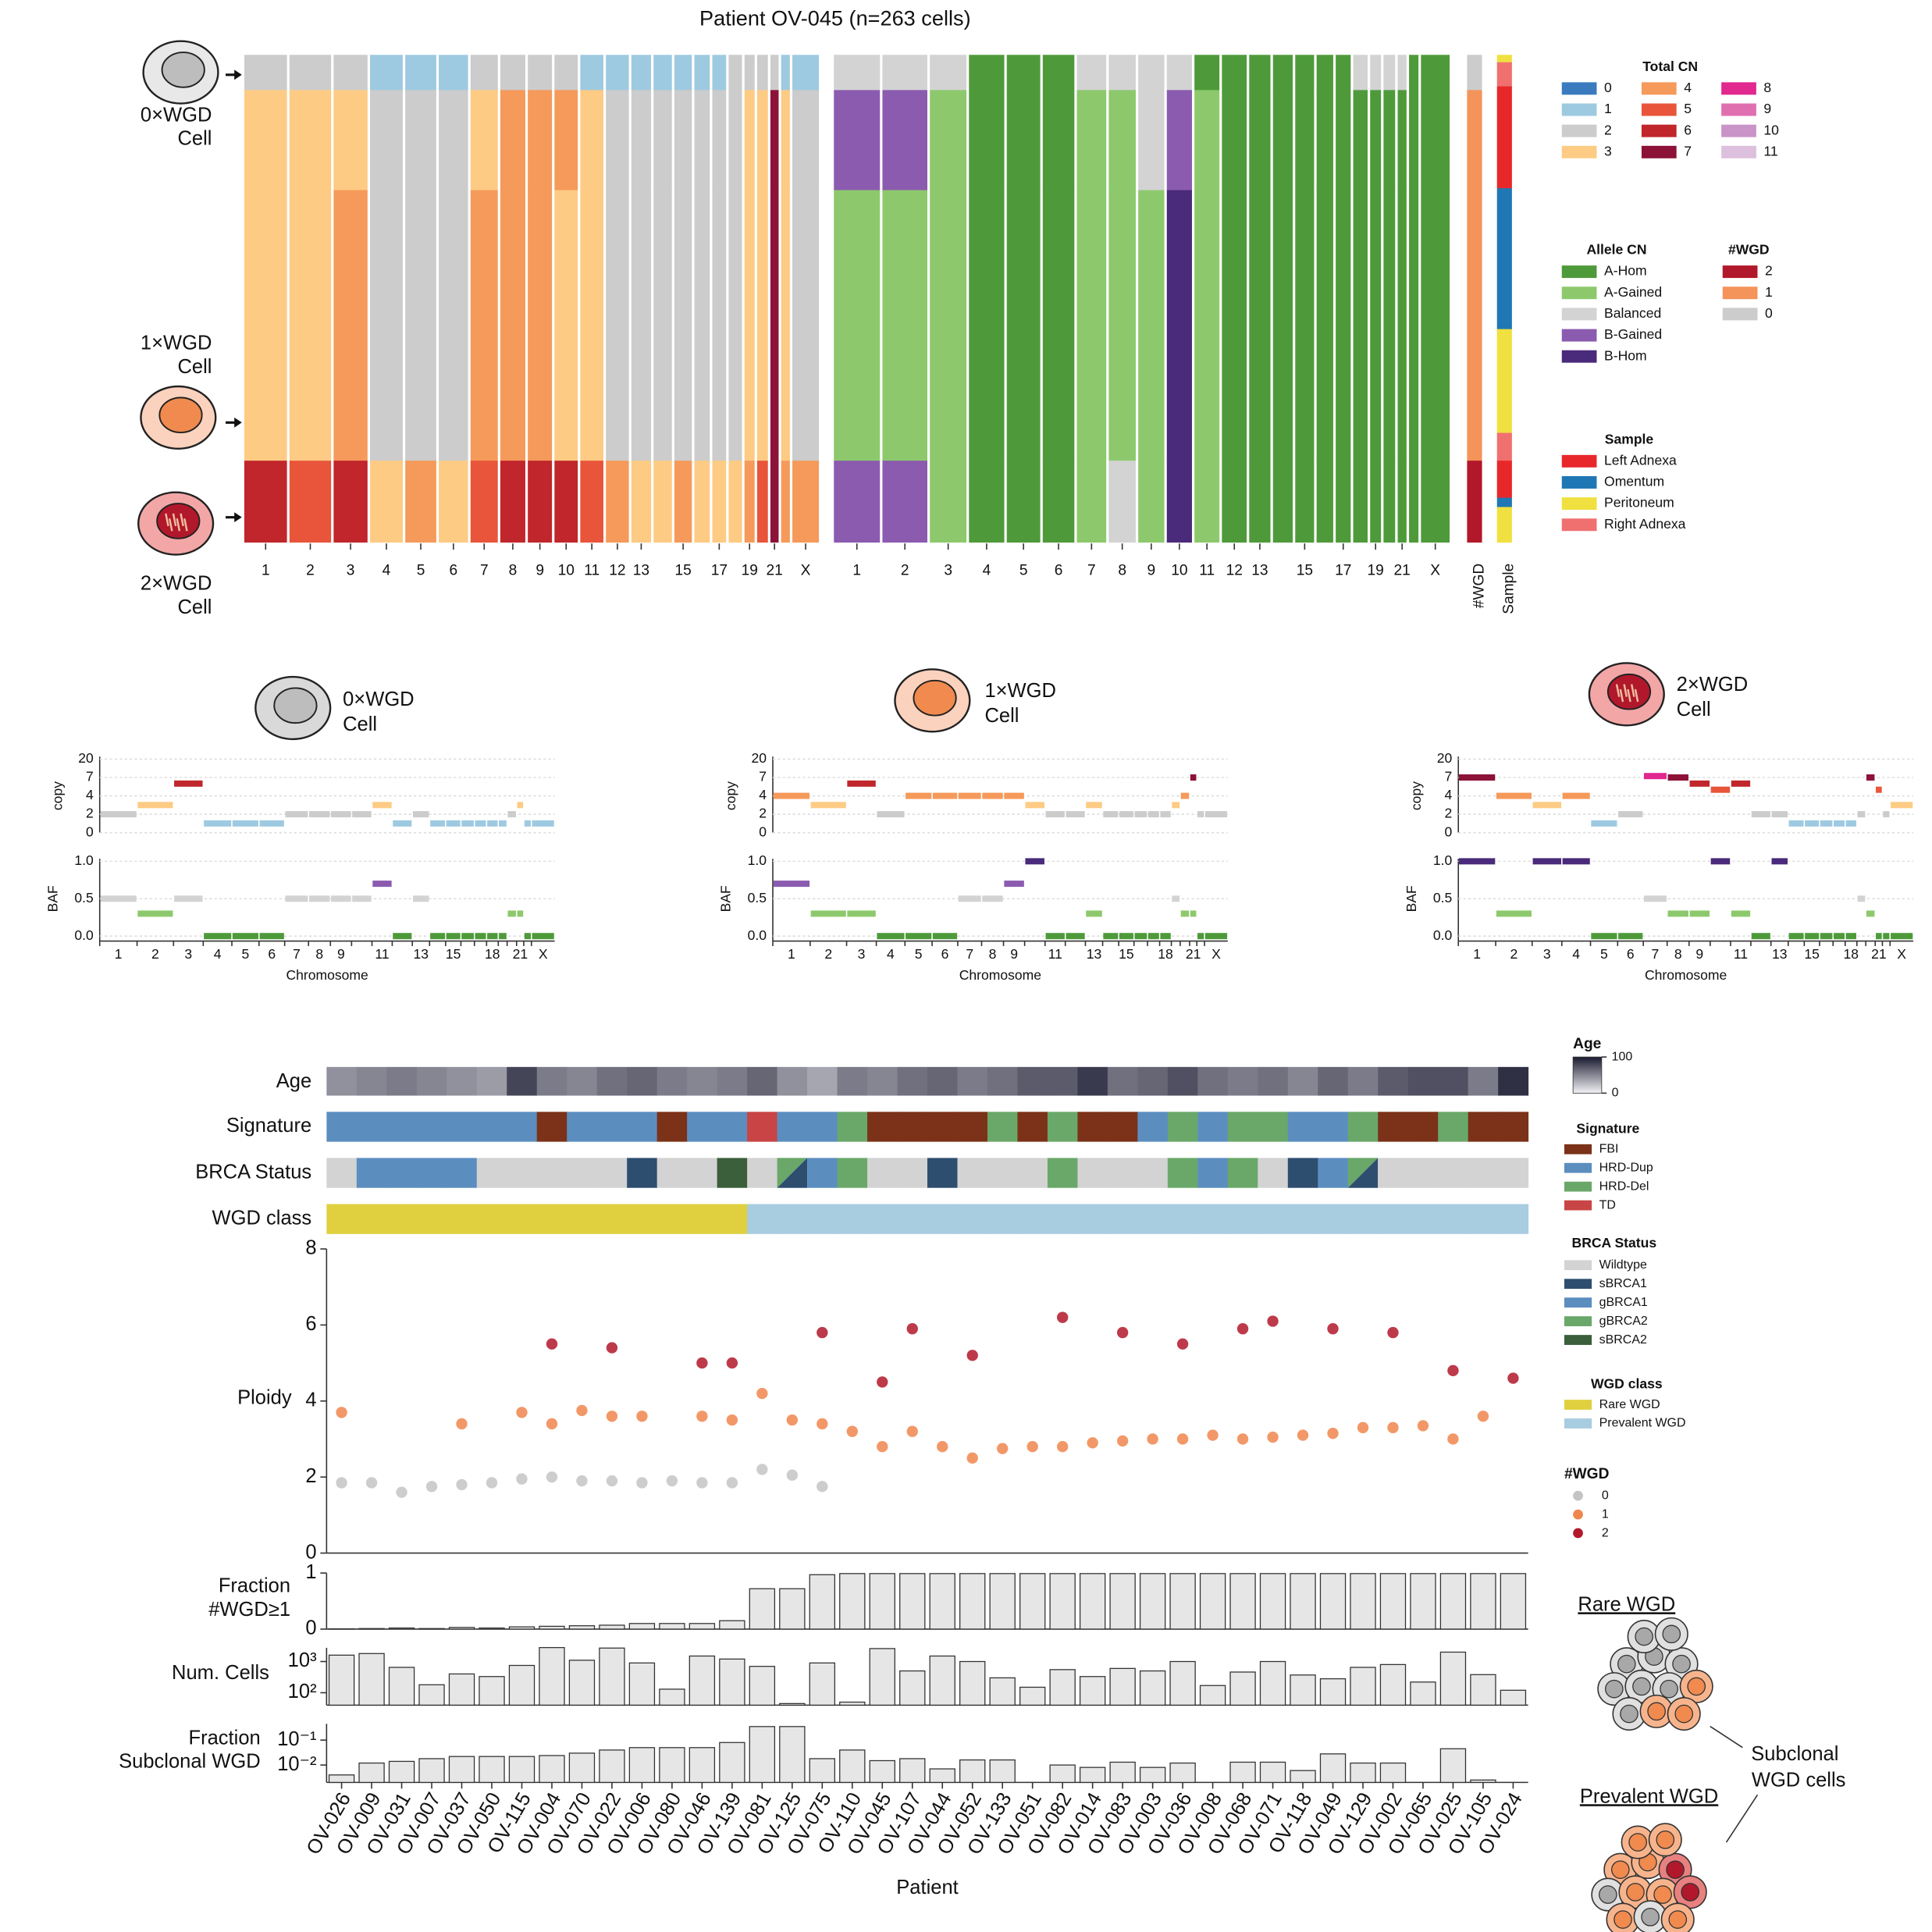 The image size is (1932, 1932). What do you see at coordinates (1416, 795) in the screenshot?
I see `y-axis-label: copy` at bounding box center [1416, 795].